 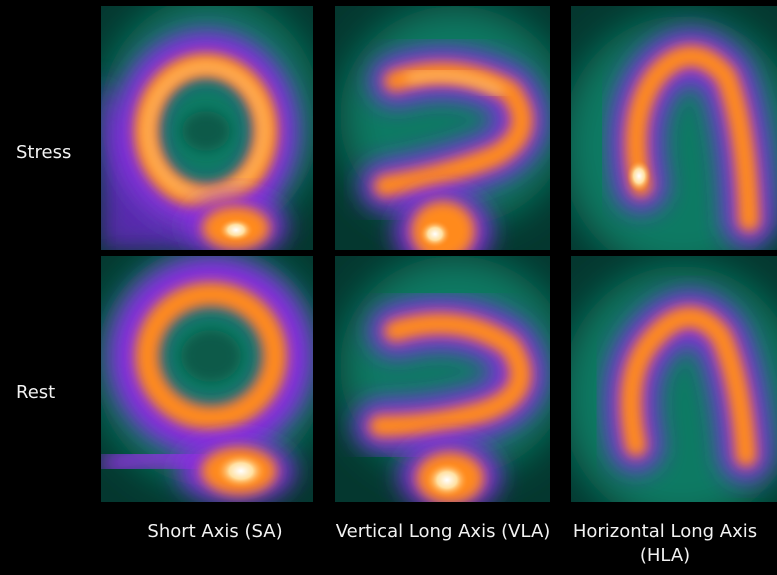 What do you see at coordinates (44, 152) in the screenshot?
I see `row-label-stress: Stress` at bounding box center [44, 152].